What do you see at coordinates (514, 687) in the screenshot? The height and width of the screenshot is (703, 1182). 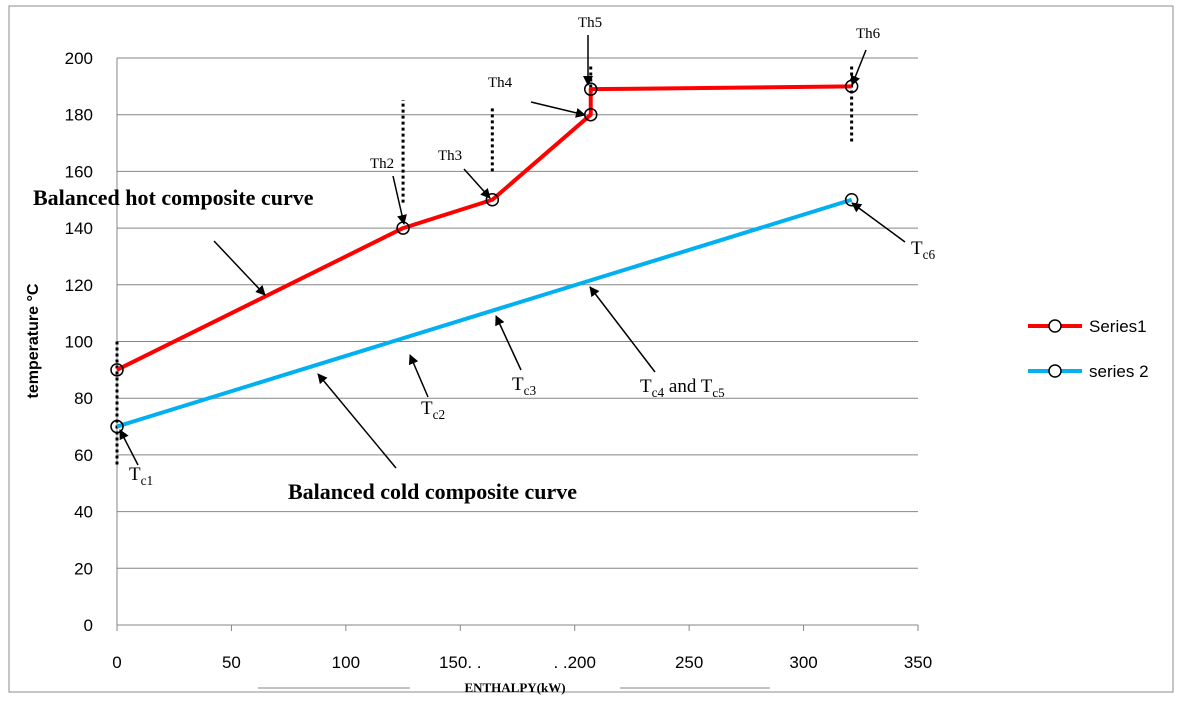 I see `x-axis-title: ENTHALPY(kW)` at bounding box center [514, 687].